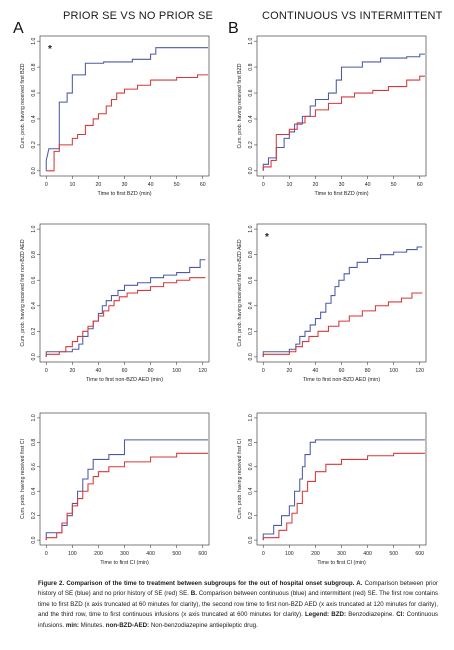 The width and height of the screenshot is (454, 650). Describe the element at coordinates (339, 615) in the screenshot. I see `caption-bzd-label: BZD:` at that location.